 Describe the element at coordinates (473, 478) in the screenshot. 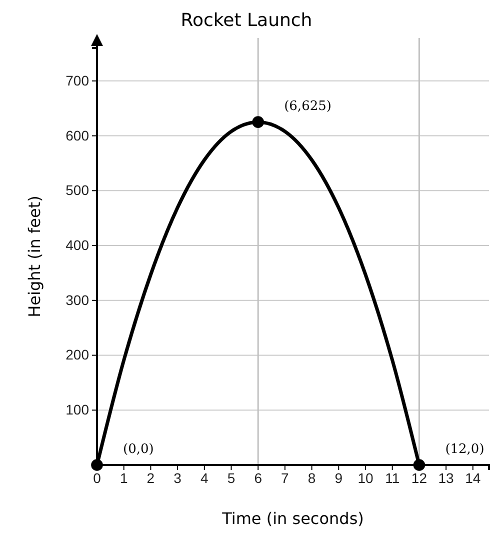

I see `x-tick-label: 14` at that location.